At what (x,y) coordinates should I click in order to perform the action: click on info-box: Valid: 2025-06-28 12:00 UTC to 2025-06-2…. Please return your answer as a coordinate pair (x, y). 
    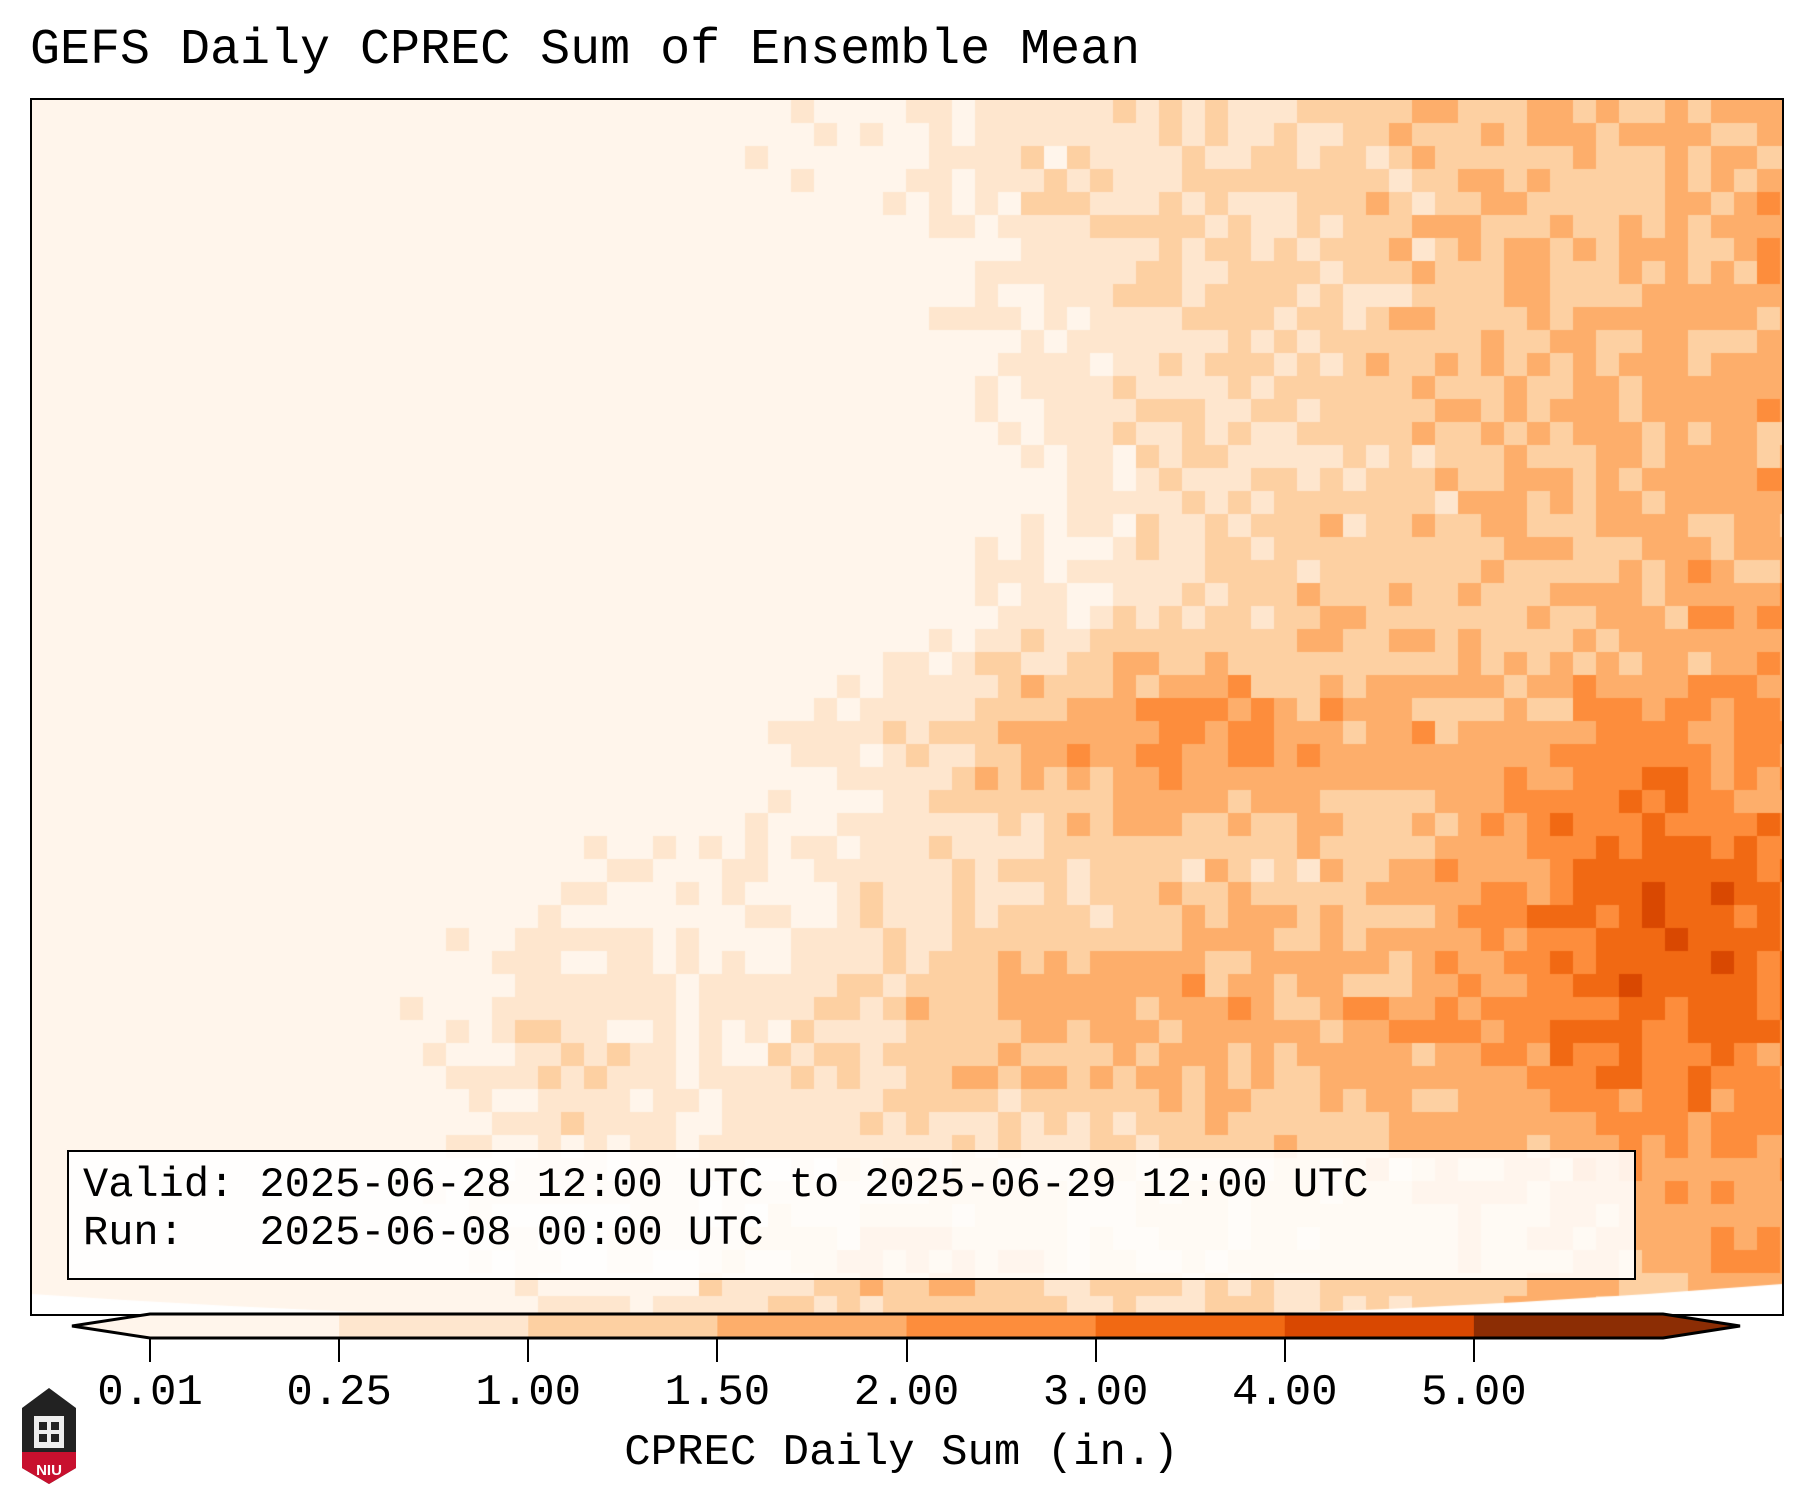
    Looking at the image, I should click on (851, 1215).